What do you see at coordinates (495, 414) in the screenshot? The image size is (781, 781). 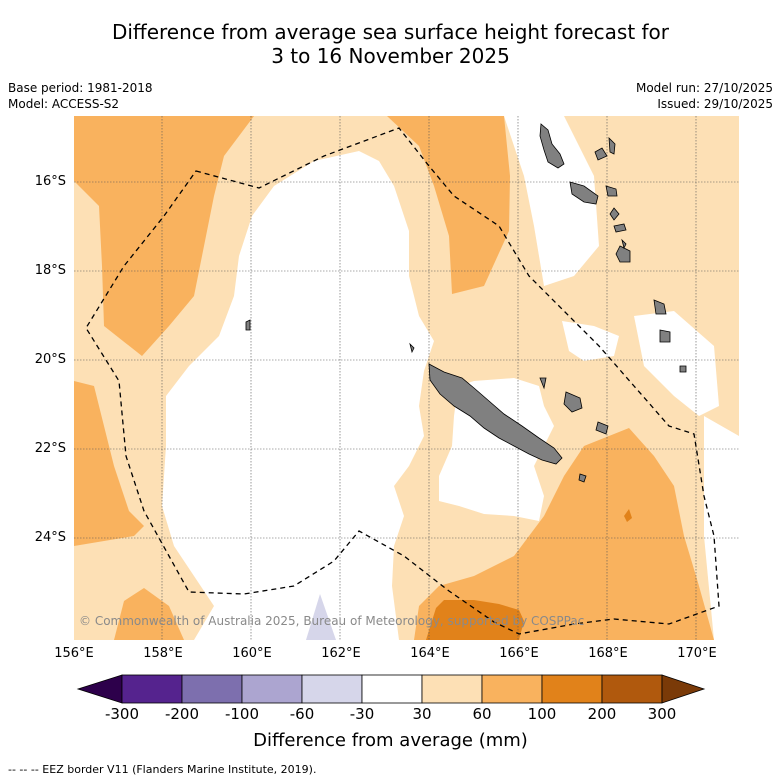 I see `new-caledonia-island` at bounding box center [495, 414].